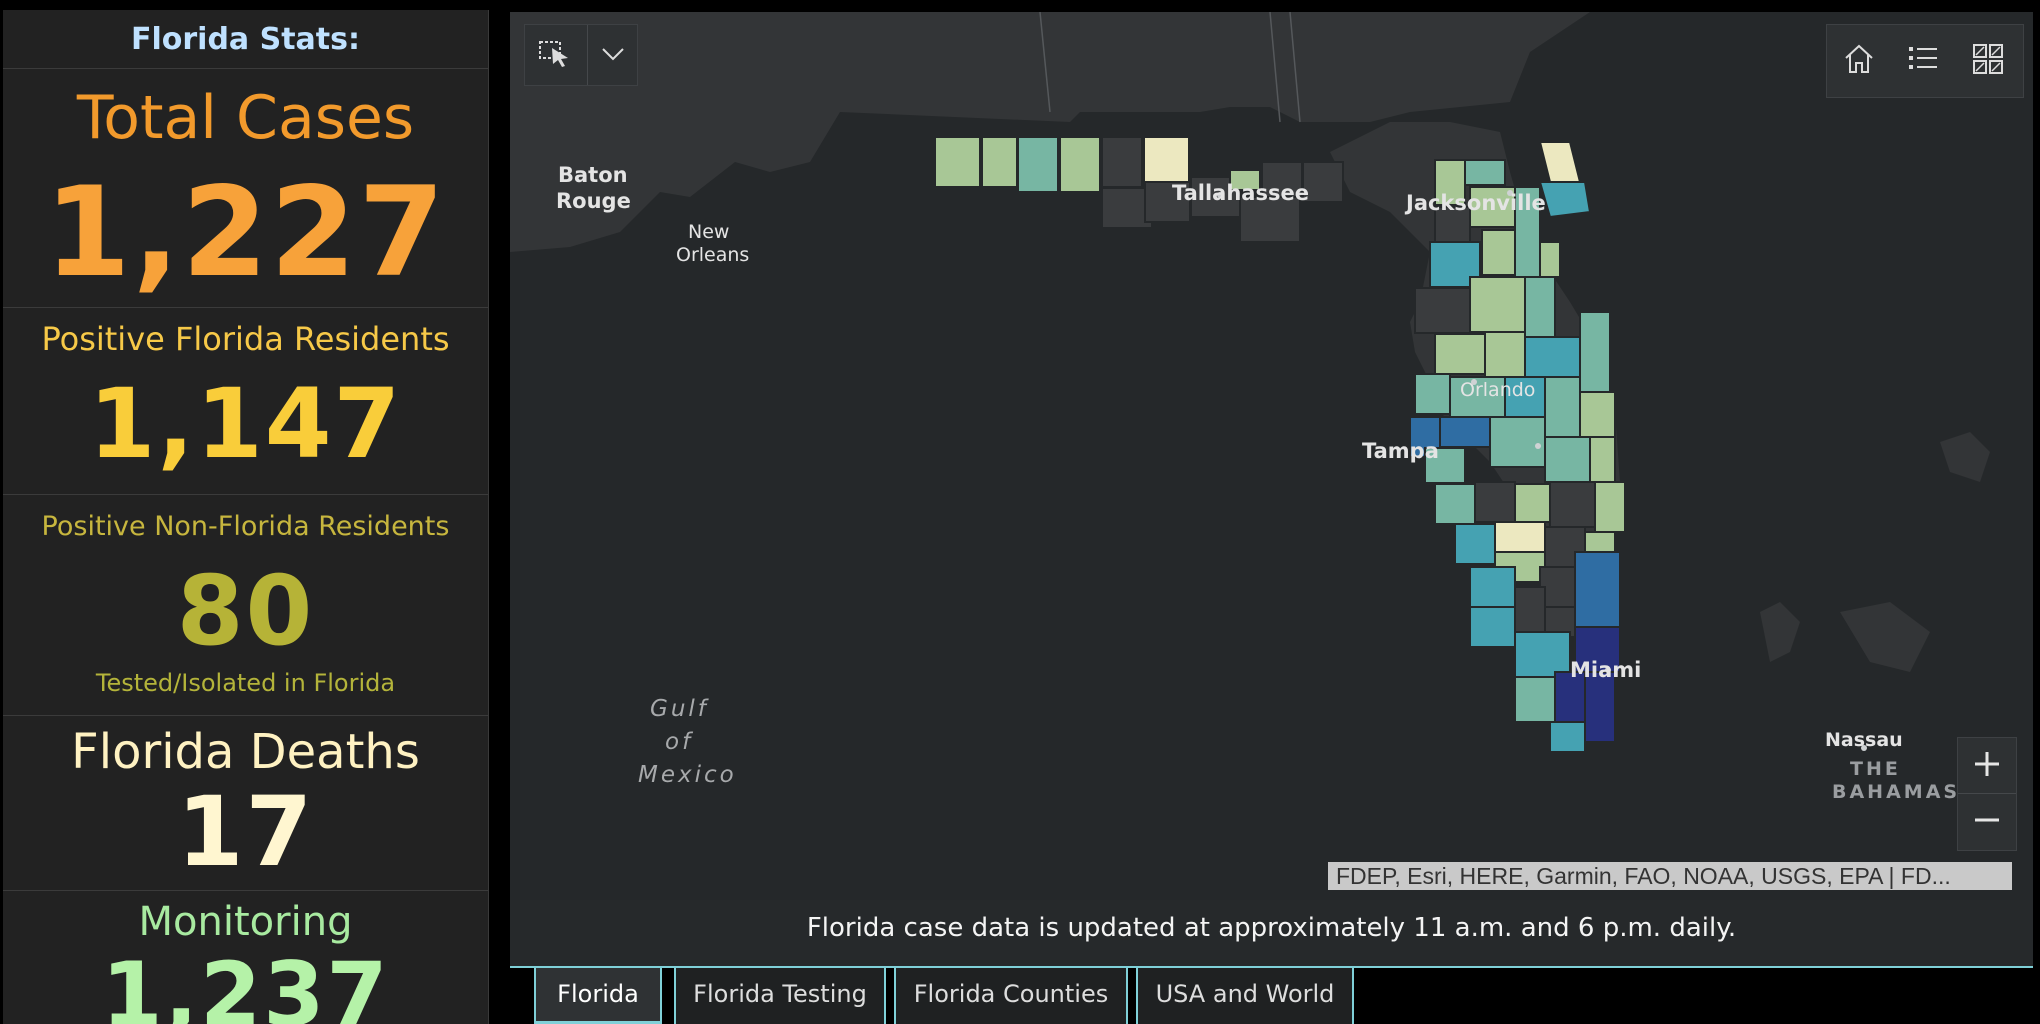 This screenshot has height=1024, width=2040. What do you see at coordinates (1605, 670) in the screenshot?
I see `label-miami: Miami` at bounding box center [1605, 670].